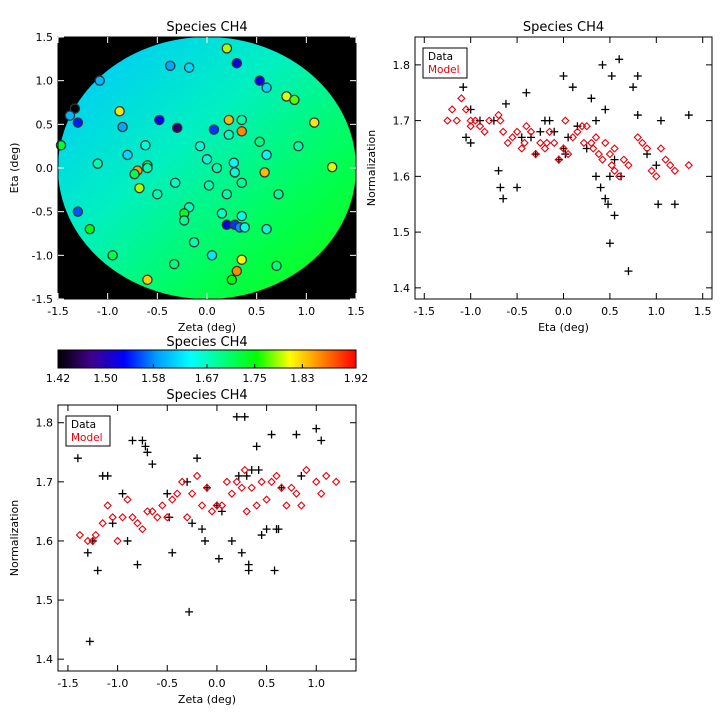 This screenshot has width=720, height=720. I want to click on x-tick-label: -1.5, so click(67, 683).